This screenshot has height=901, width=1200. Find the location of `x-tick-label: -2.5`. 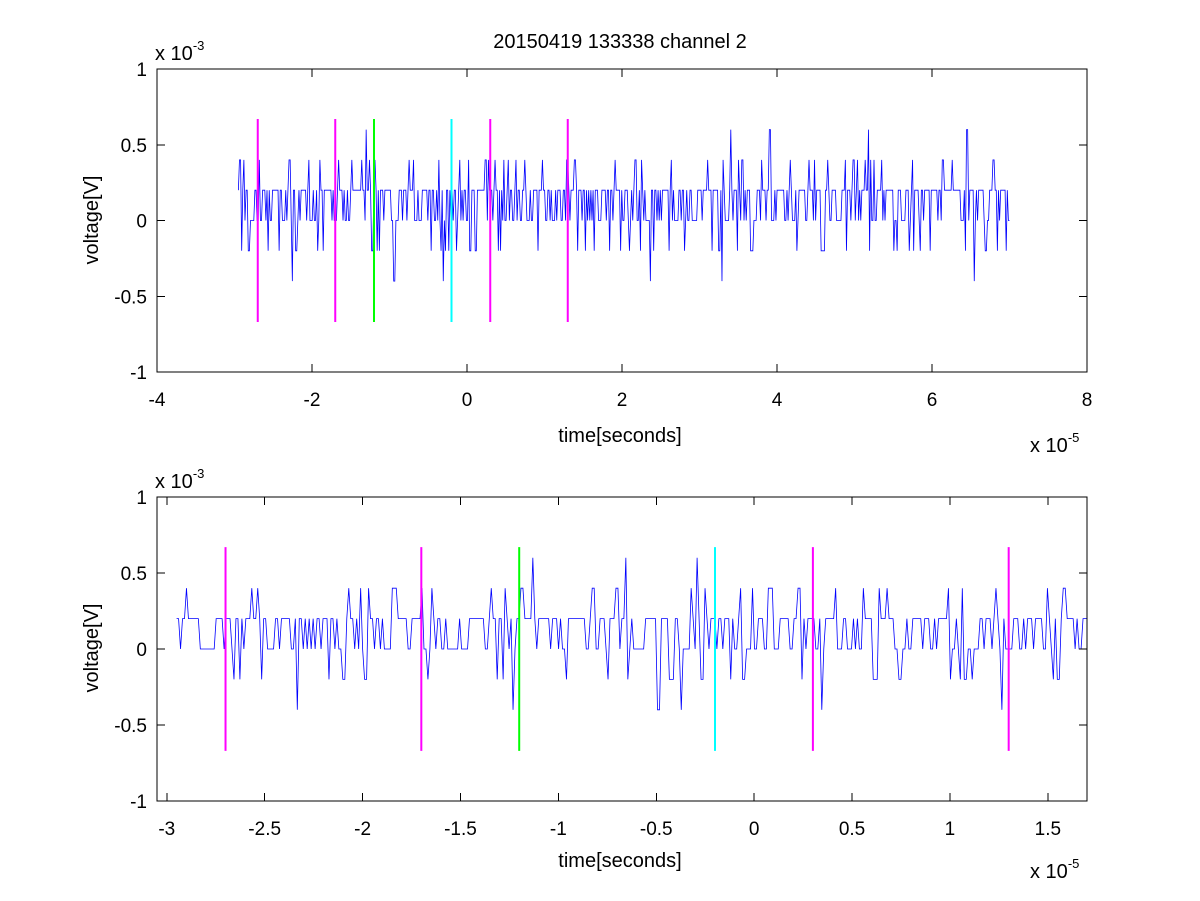

x-tick-label: -2.5 is located at coordinates (264, 829).